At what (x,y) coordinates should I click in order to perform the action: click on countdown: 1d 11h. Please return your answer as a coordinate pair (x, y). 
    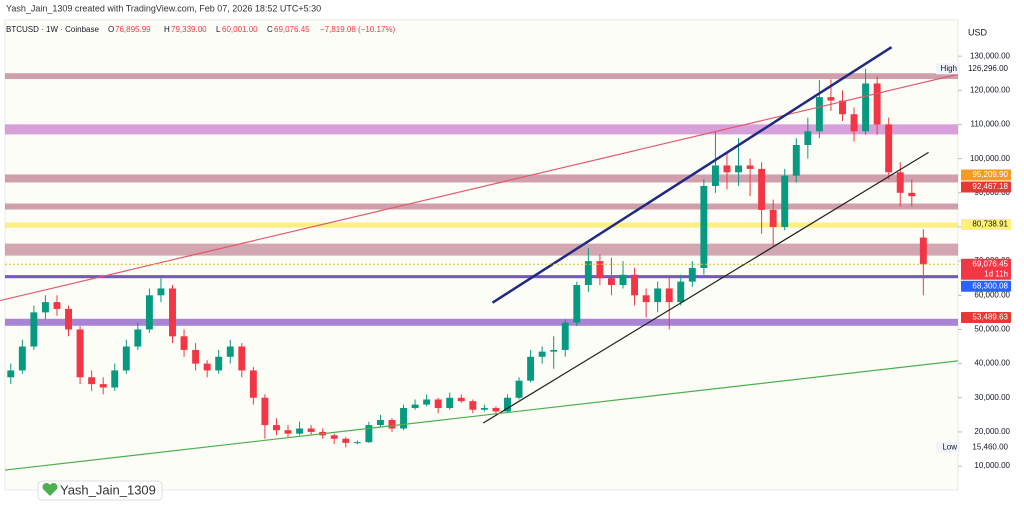
    Looking at the image, I should click on (996, 273).